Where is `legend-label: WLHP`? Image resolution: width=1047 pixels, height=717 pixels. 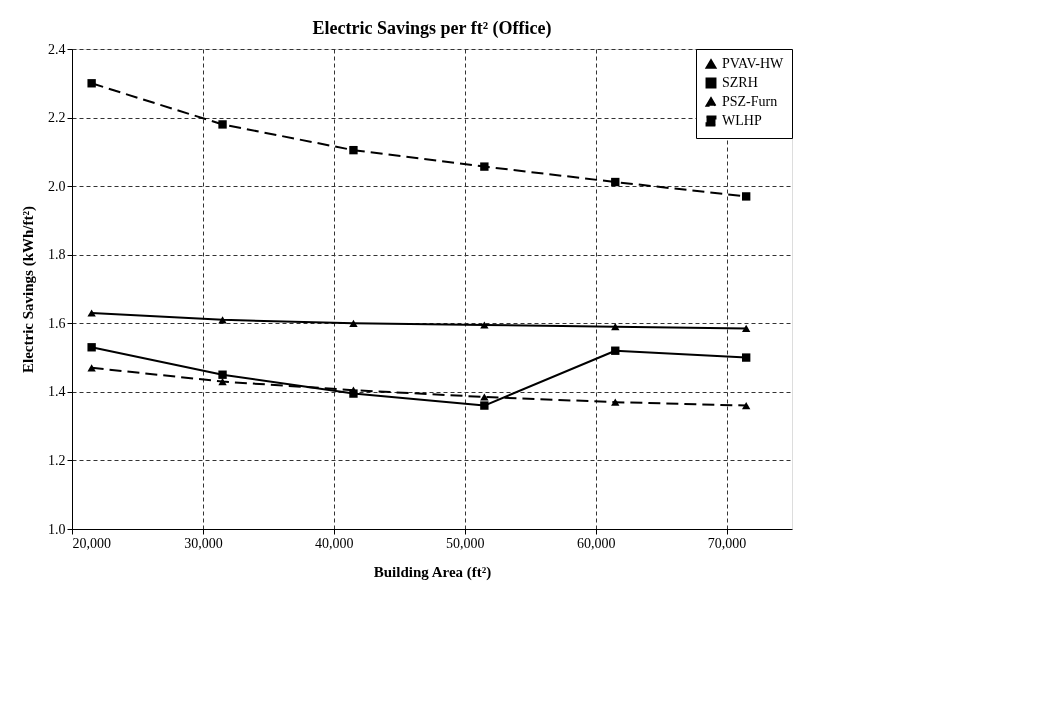
legend-label: WLHP is located at coordinates (742, 120).